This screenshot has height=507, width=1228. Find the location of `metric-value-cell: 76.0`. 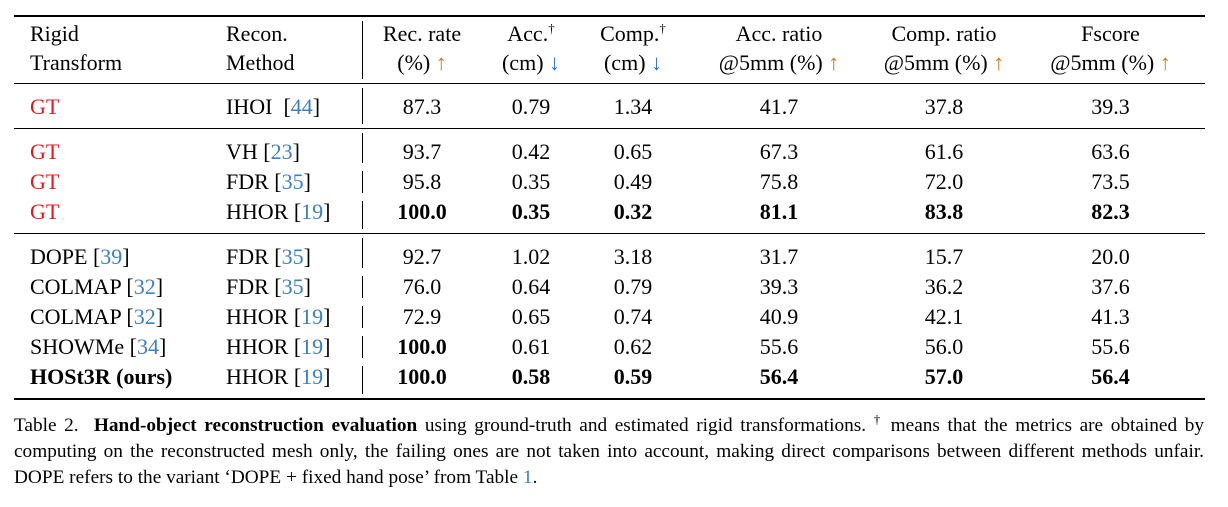

metric-value-cell: 76.0 is located at coordinates (422, 287).